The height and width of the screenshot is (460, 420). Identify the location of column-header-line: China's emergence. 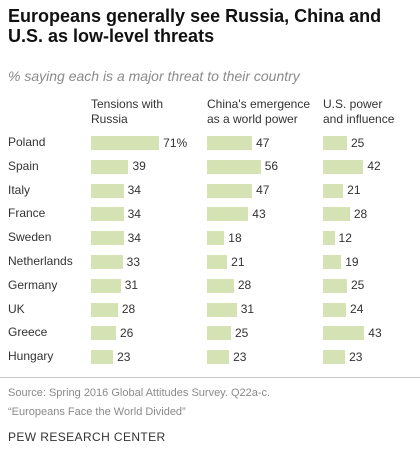
(259, 104).